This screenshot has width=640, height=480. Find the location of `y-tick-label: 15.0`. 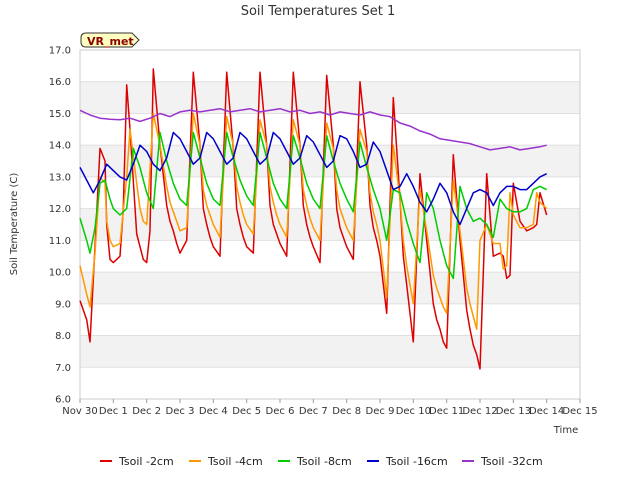

y-tick-label: 15.0 is located at coordinates (60, 114).